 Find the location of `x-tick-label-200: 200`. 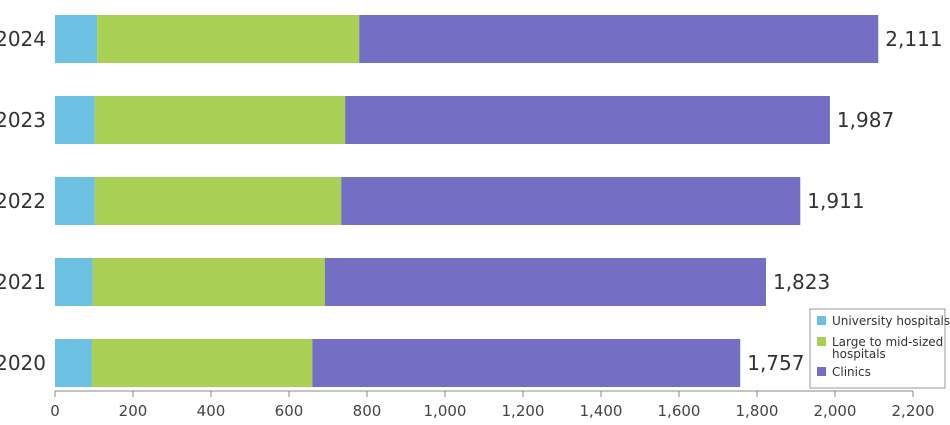

x-tick-label-200: 200 is located at coordinates (133, 411).